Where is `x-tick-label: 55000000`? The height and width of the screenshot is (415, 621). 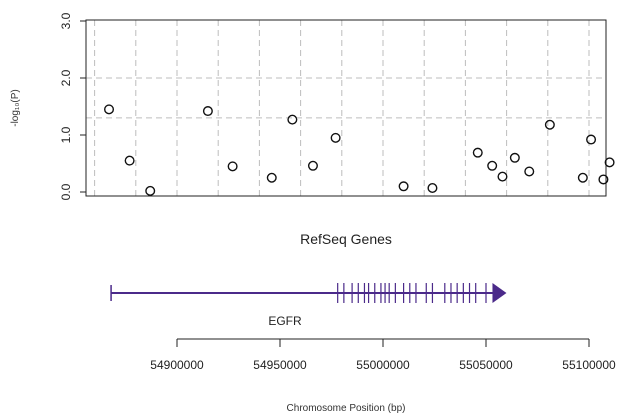
x-tick-label: 55000000 is located at coordinates (383, 365).